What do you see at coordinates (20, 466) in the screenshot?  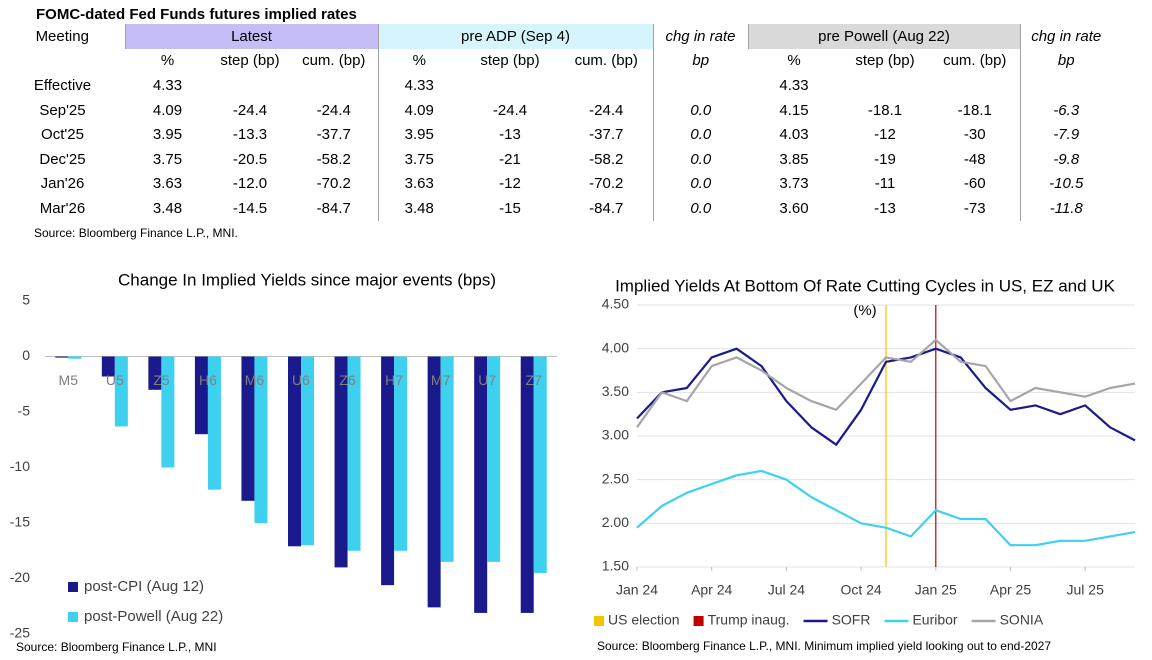 I see `y-tick-label: -10` at bounding box center [20, 466].